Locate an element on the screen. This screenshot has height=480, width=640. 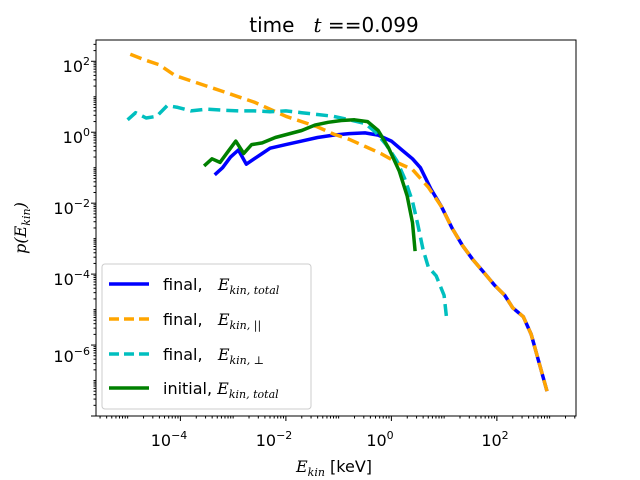
x-tick-label: 10⁻² is located at coordinates (274, 439).